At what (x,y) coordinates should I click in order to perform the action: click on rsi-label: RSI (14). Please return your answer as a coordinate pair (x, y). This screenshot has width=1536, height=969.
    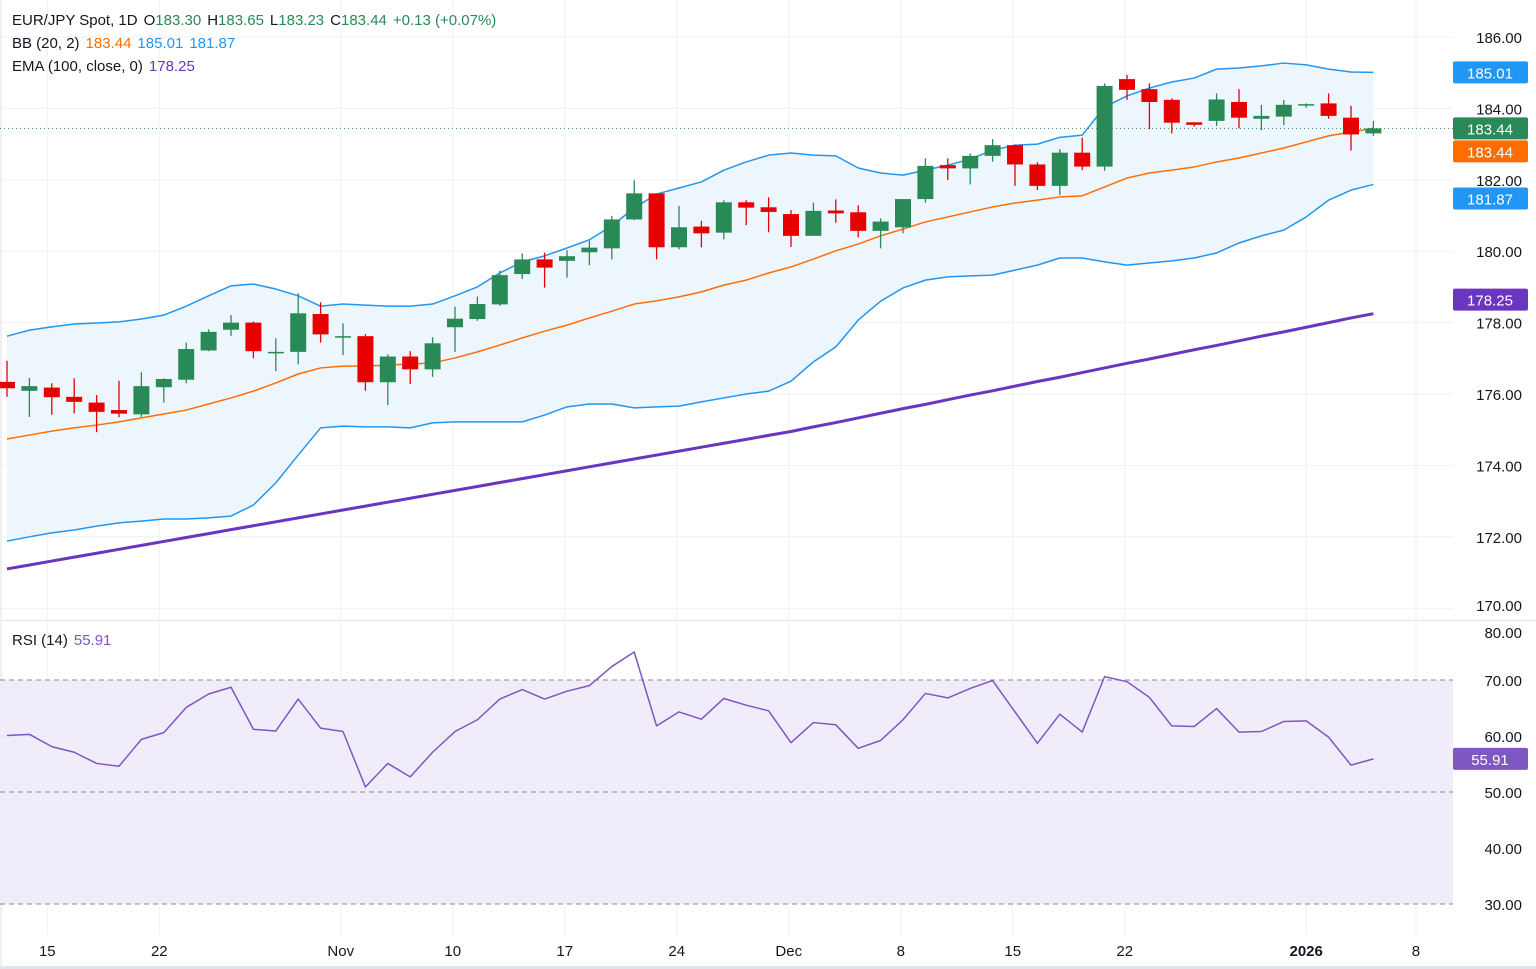
    Looking at the image, I should click on (40, 640).